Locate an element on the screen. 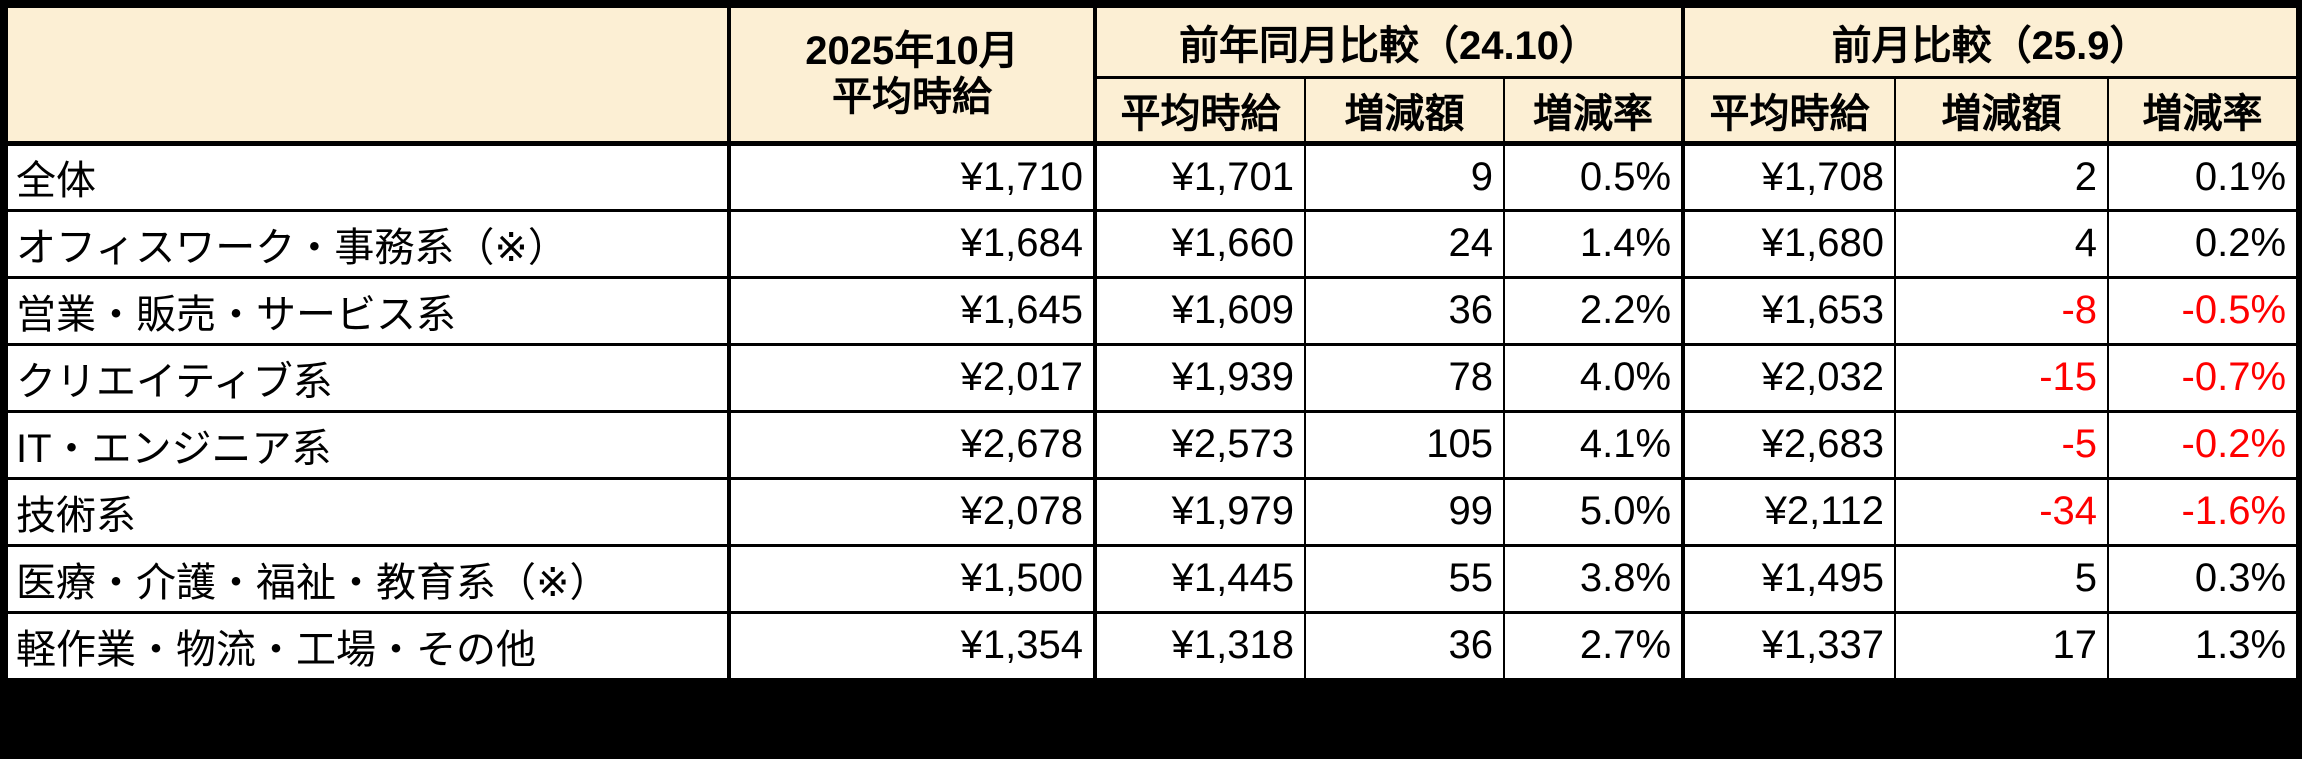 This screenshot has width=2302, height=759. yoy-diff-cell: 99 is located at coordinates (1404, 512).